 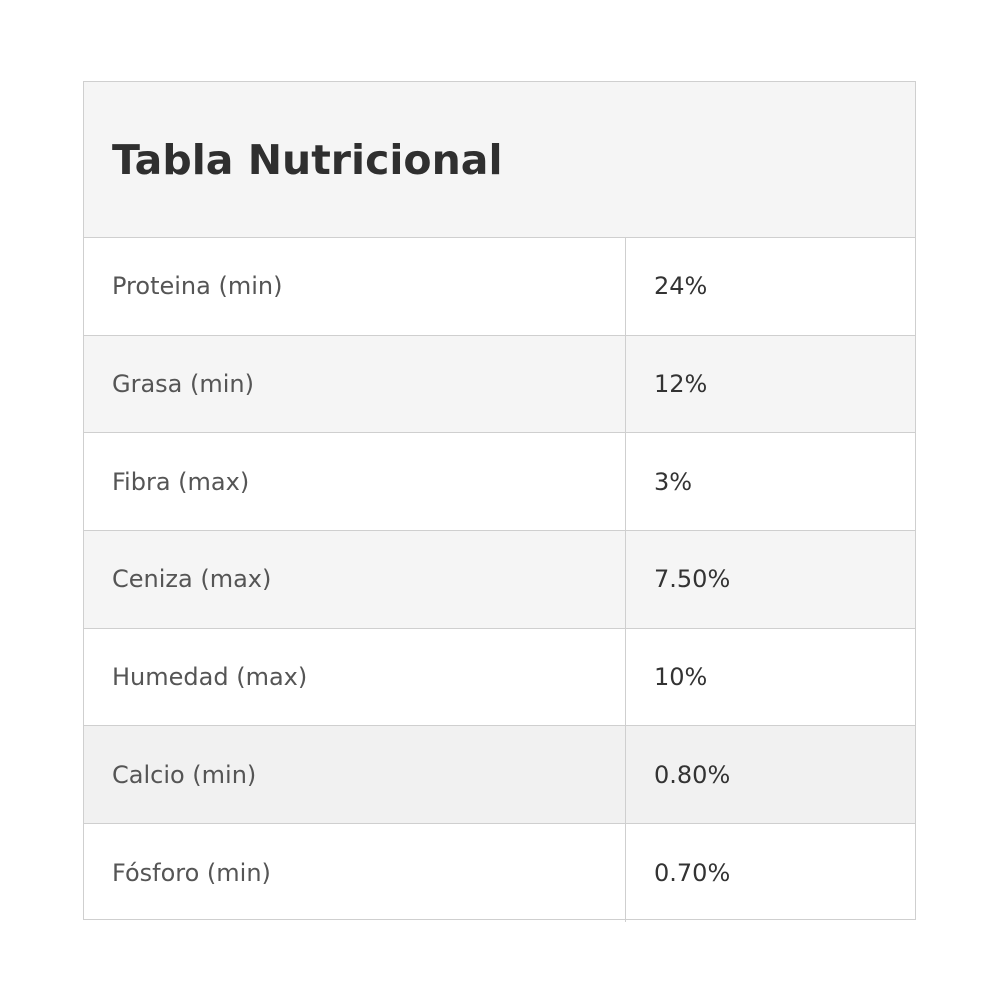 What do you see at coordinates (307, 159) in the screenshot?
I see `table-title: Tabla Nutricional` at bounding box center [307, 159].